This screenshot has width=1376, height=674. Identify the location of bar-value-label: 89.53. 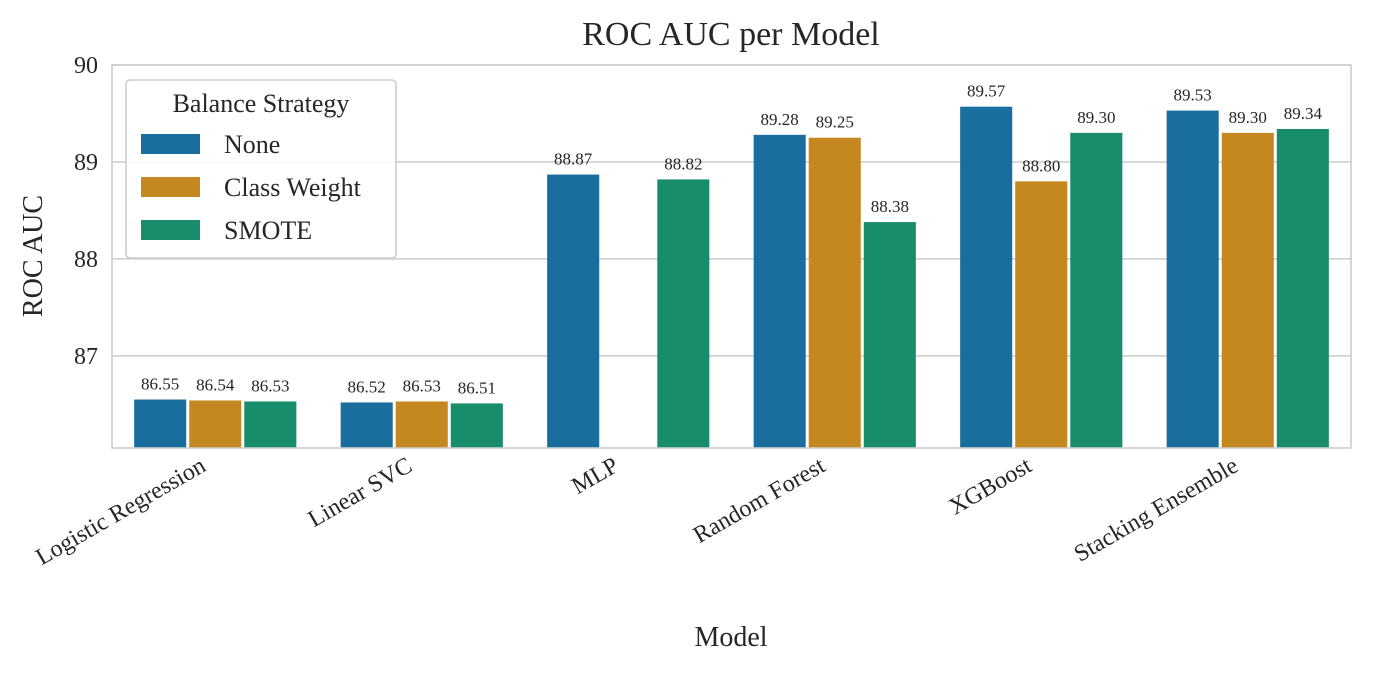
(1193, 95).